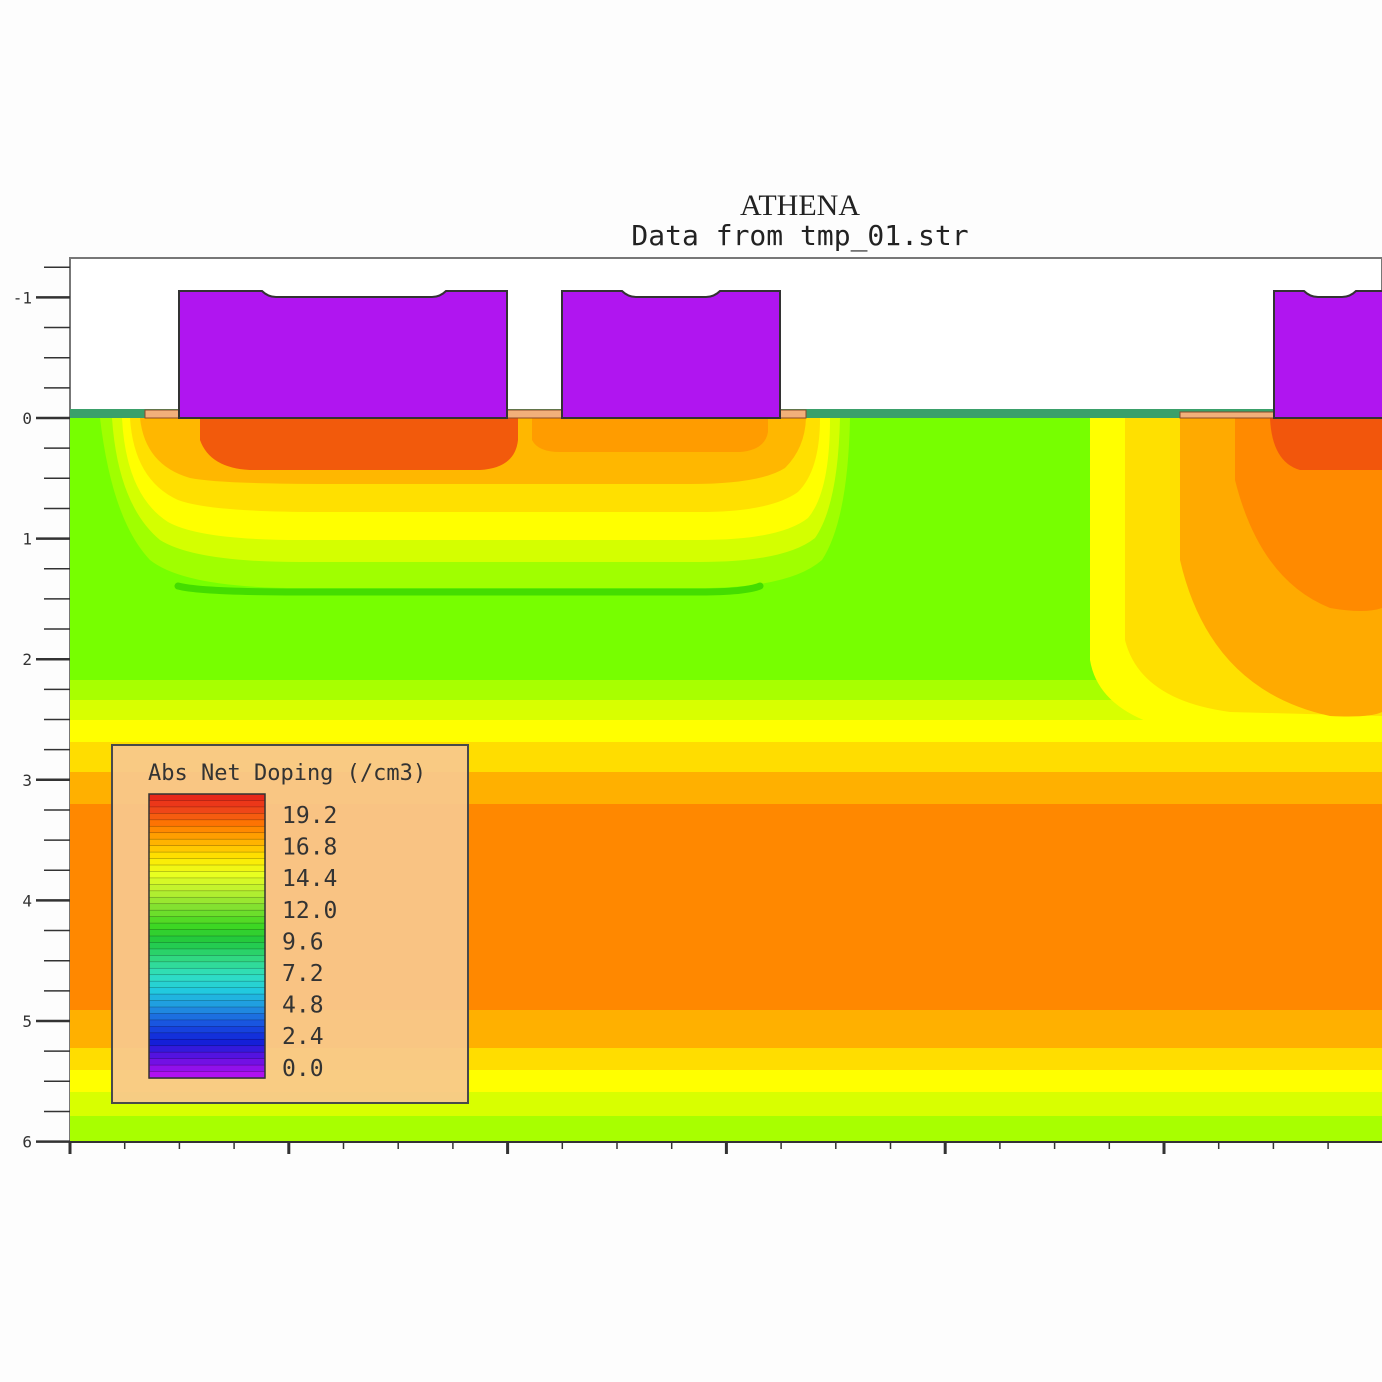 This screenshot has height=1382, width=1382. Describe the element at coordinates (303, 1006) in the screenshot. I see `legend-tick-label: 4.8` at that location.